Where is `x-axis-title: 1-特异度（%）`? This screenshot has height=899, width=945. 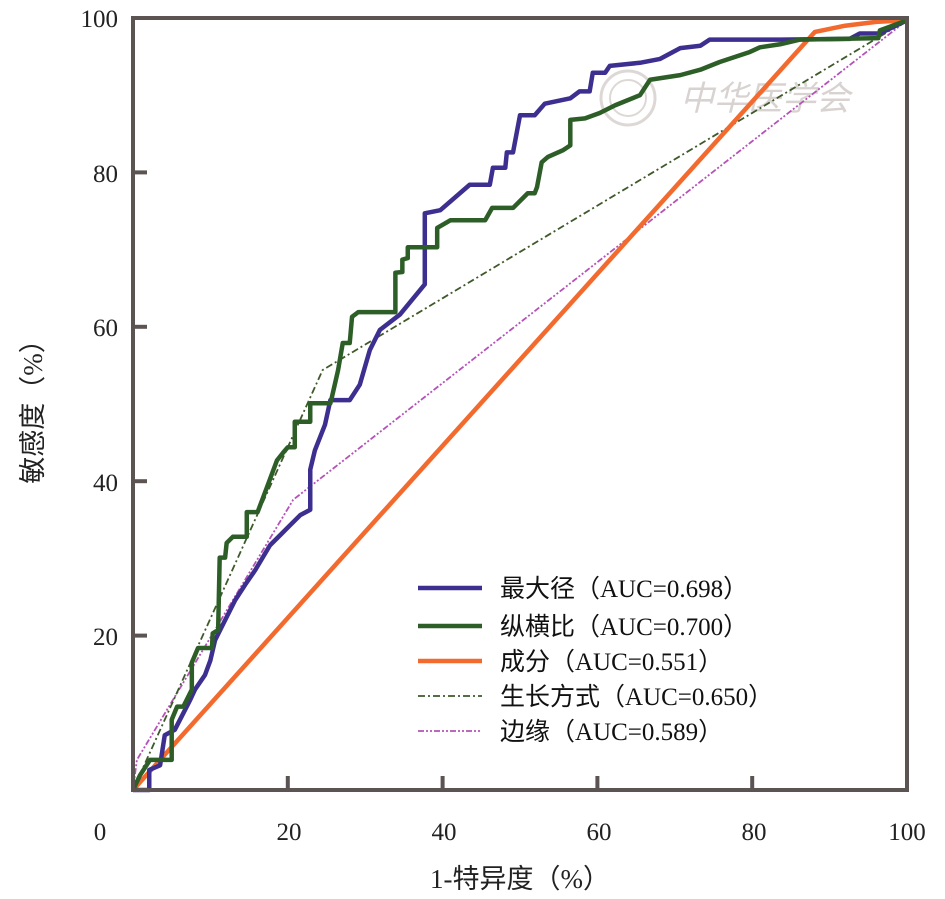
x-axis-title: 1-特异度（%） is located at coordinates (520, 879).